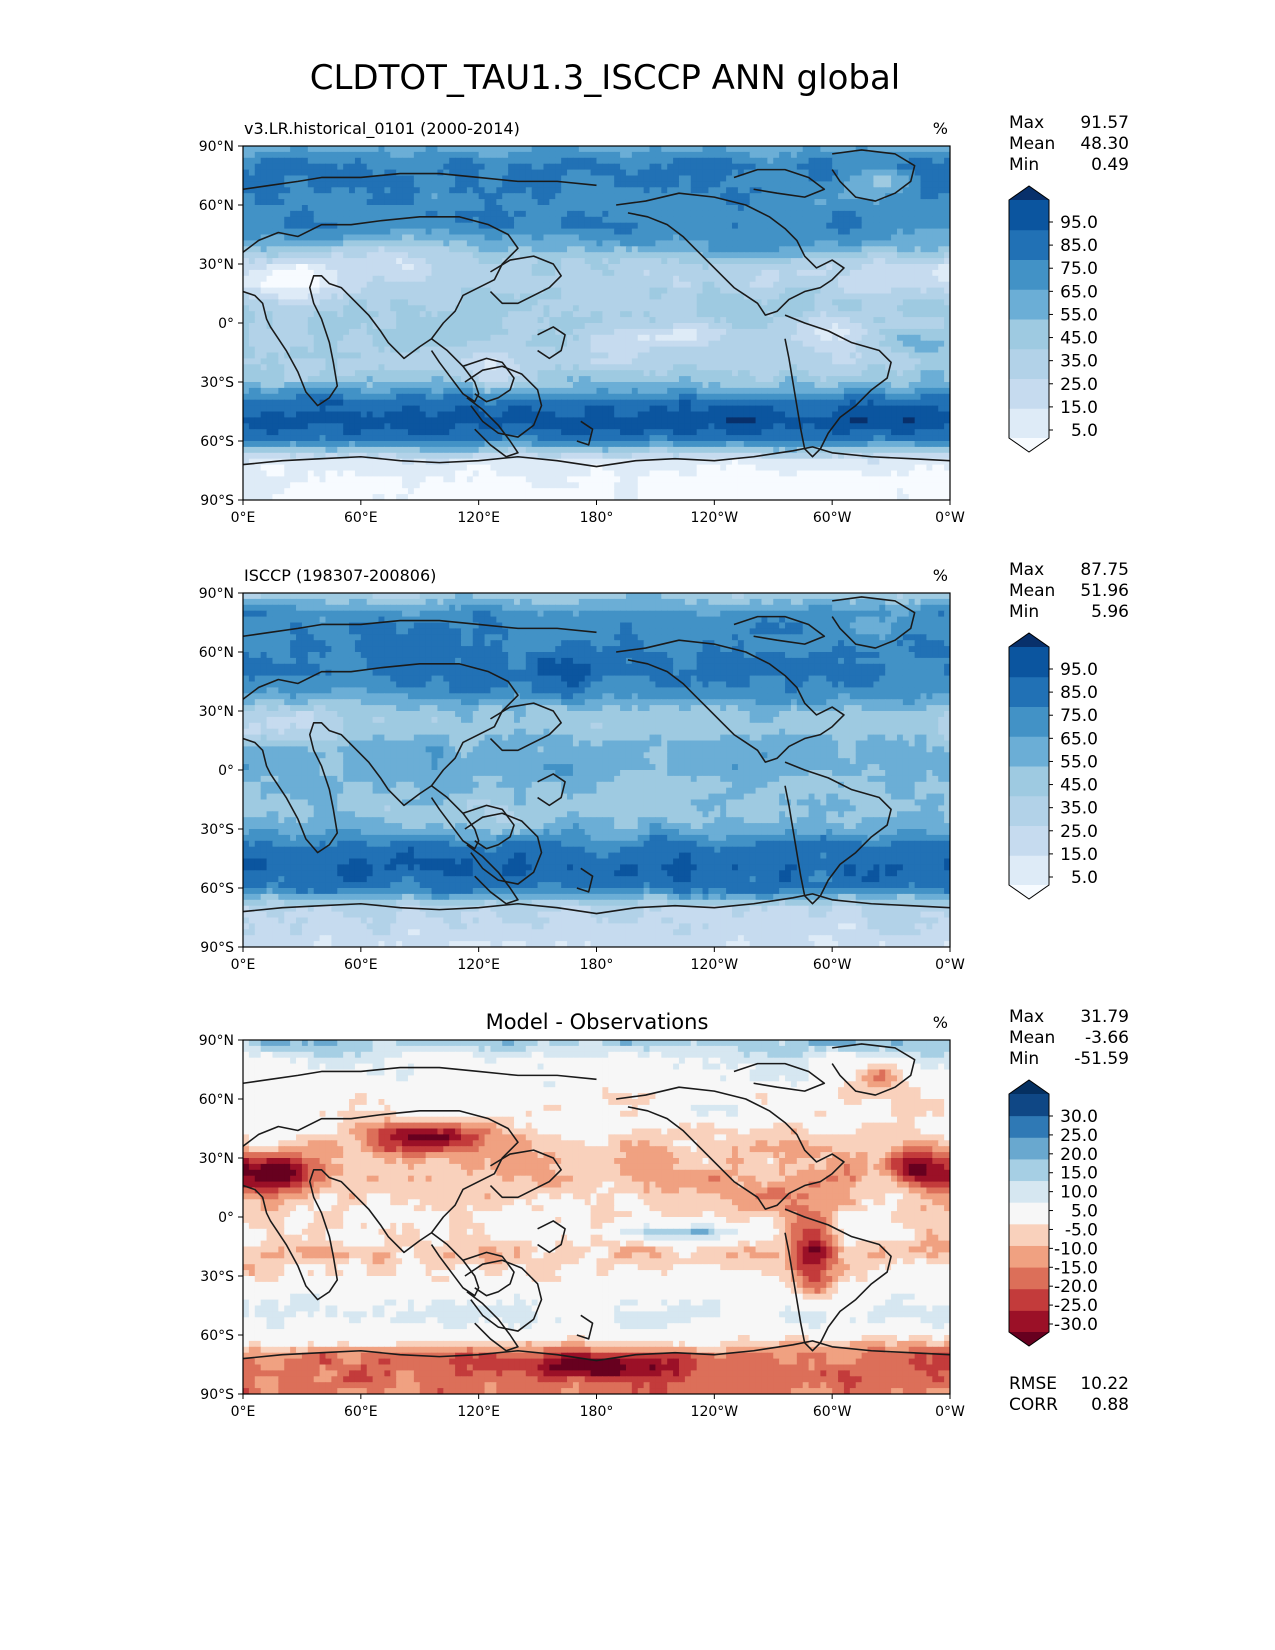 The width and height of the screenshot is (1275, 1650). Describe the element at coordinates (1110, 612) in the screenshot. I see `stat-value: 5.96` at that location.